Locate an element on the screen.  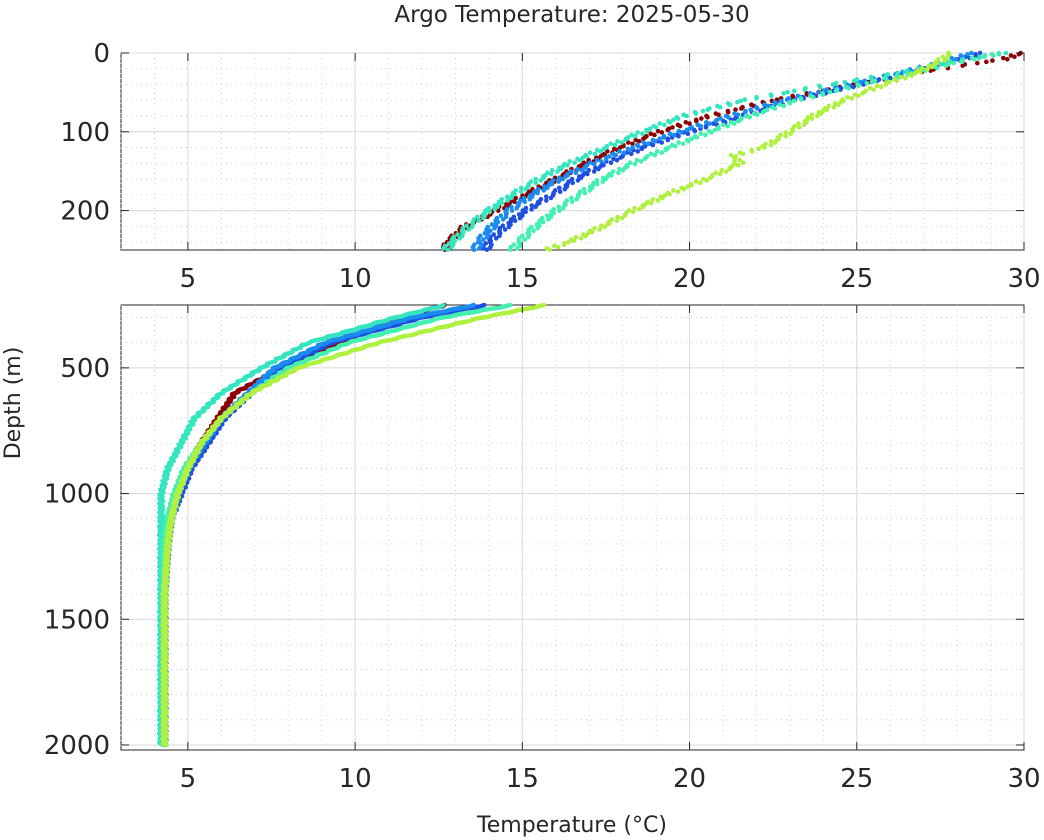
y-tick-label: 100 is located at coordinates (85, 133).